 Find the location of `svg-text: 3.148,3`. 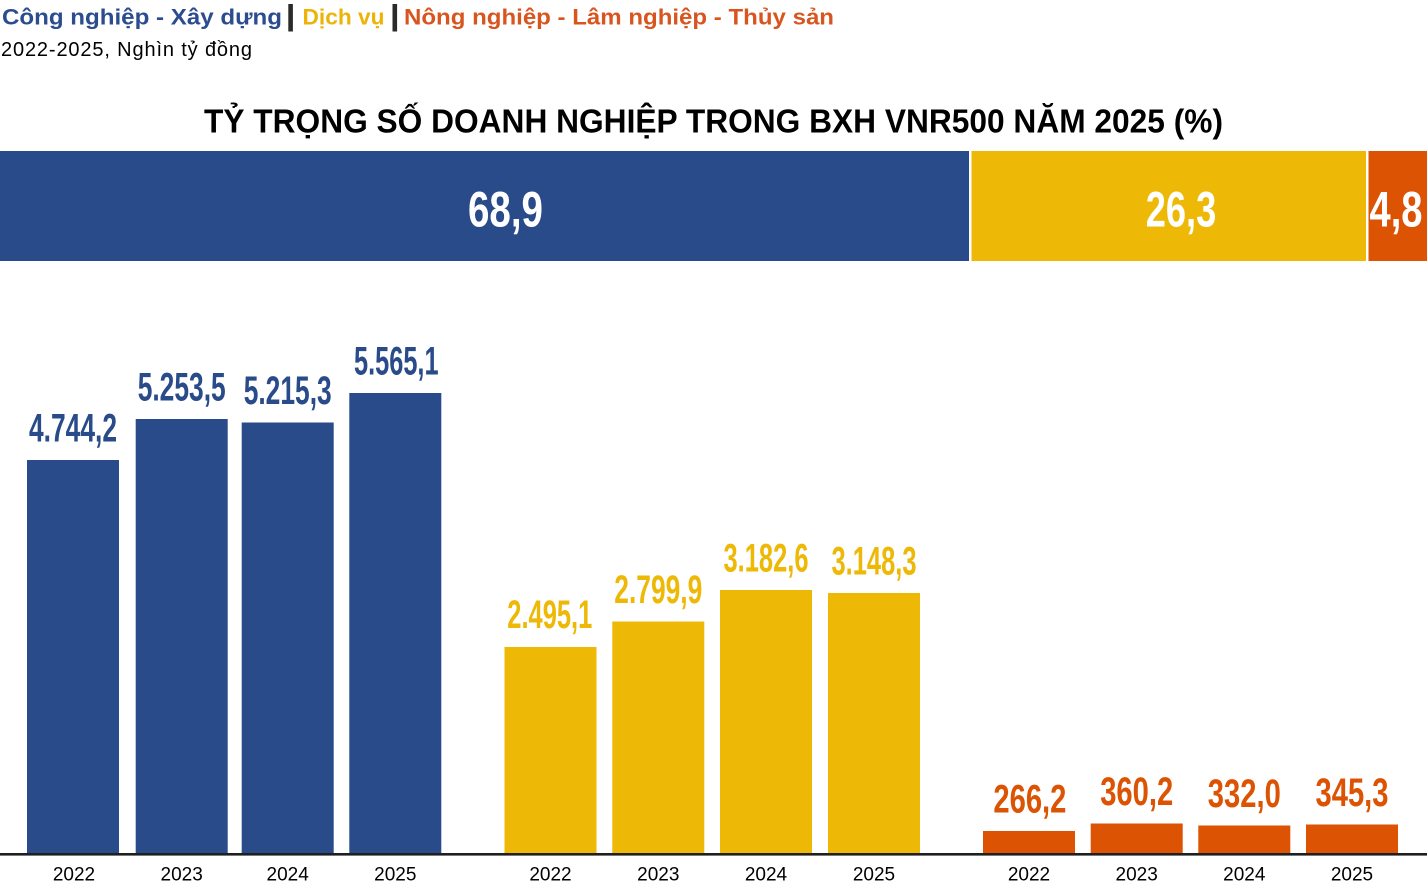

svg-text: 3.148,3 is located at coordinates (874, 562).